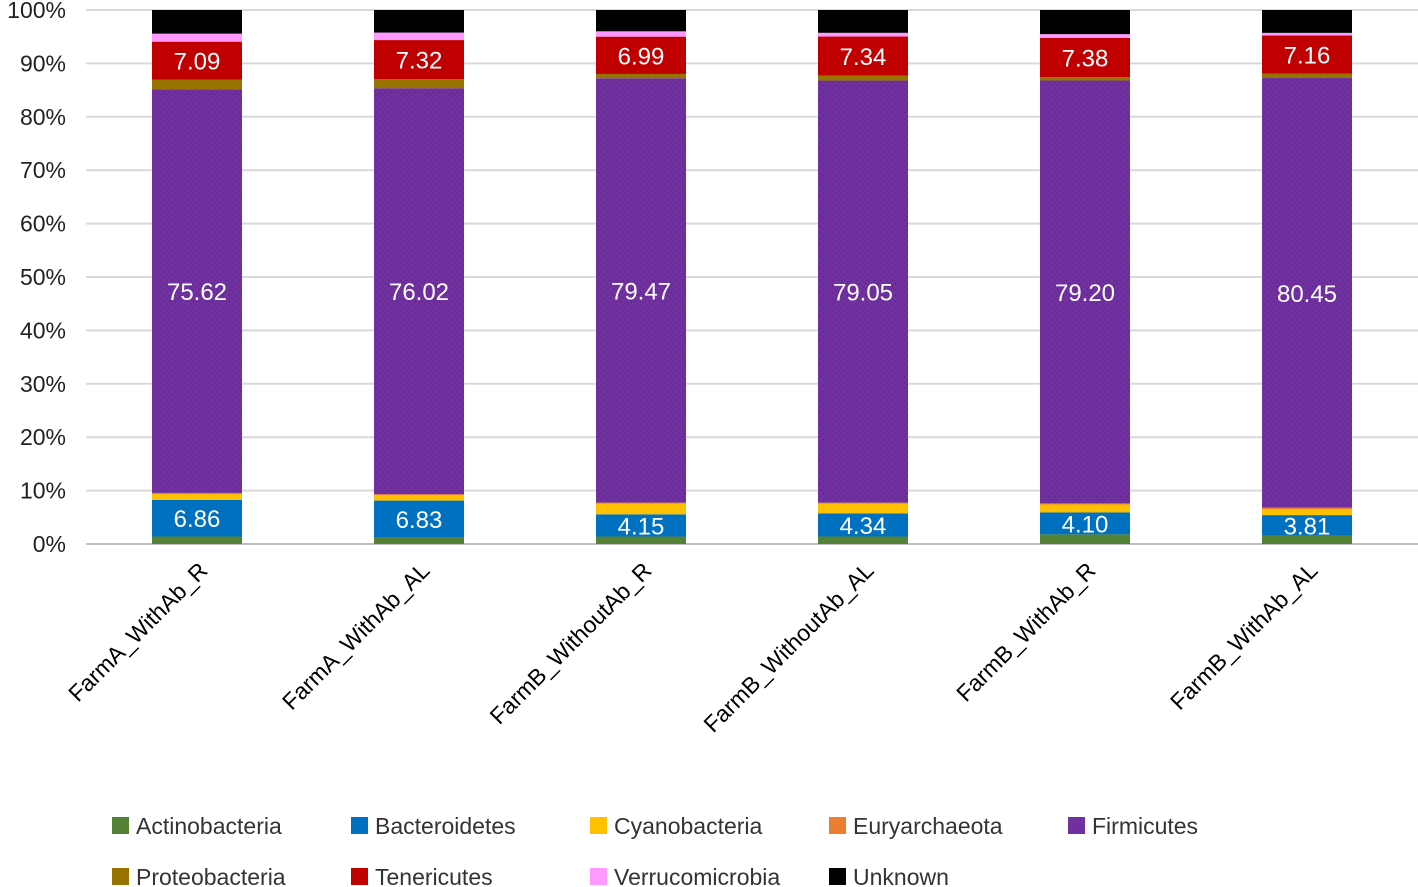 Image resolution: width=1418 pixels, height=887 pixels. I want to click on data-label: 4.34, so click(863, 526).